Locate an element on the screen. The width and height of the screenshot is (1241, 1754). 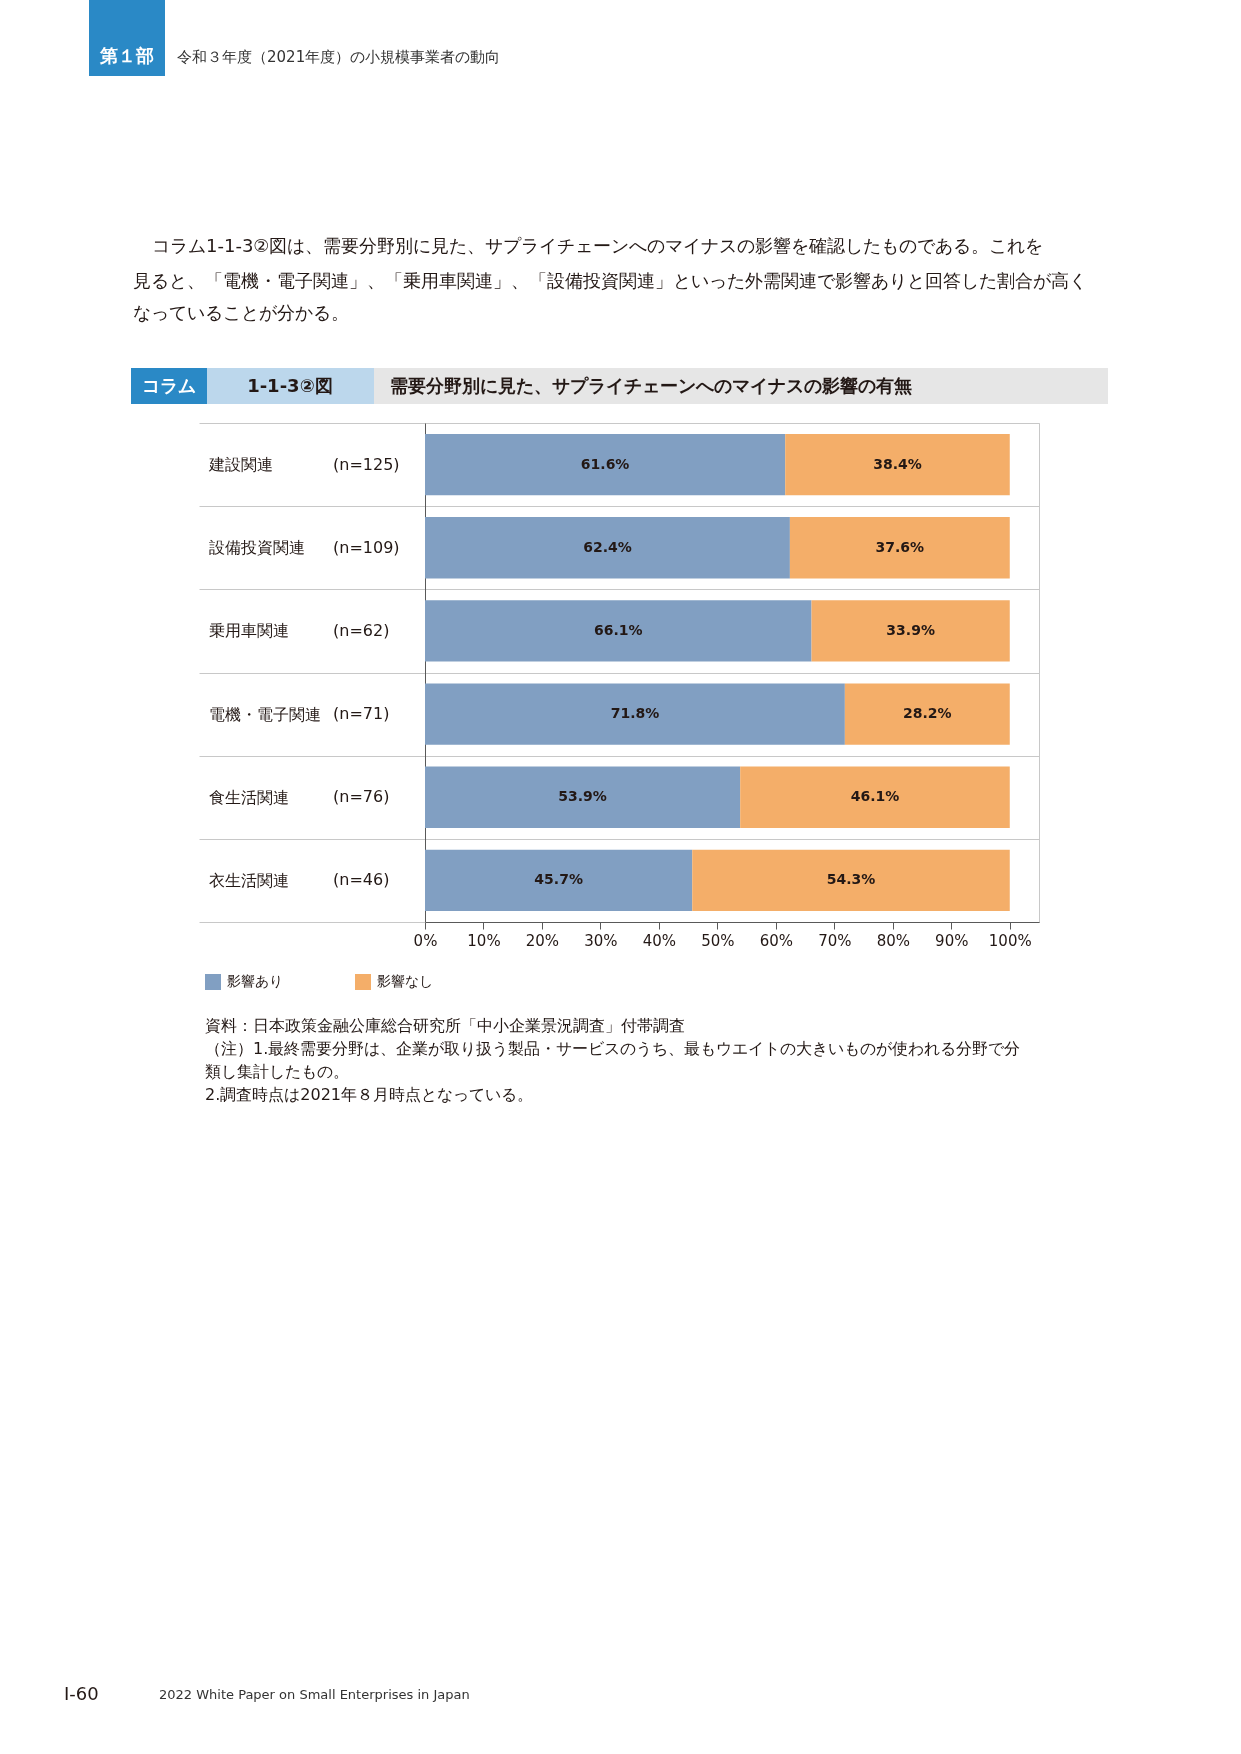
data-label: 62.4% is located at coordinates (607, 546).